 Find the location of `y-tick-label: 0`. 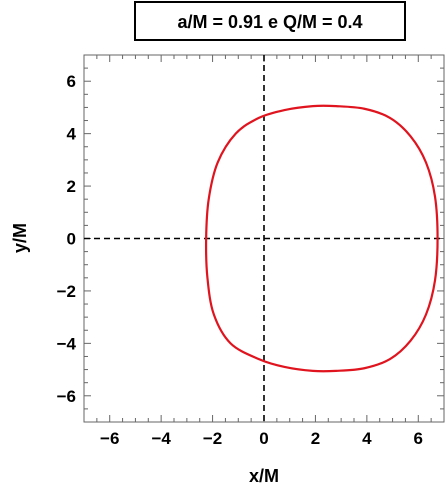

y-tick-label: 0 is located at coordinates (71, 239).